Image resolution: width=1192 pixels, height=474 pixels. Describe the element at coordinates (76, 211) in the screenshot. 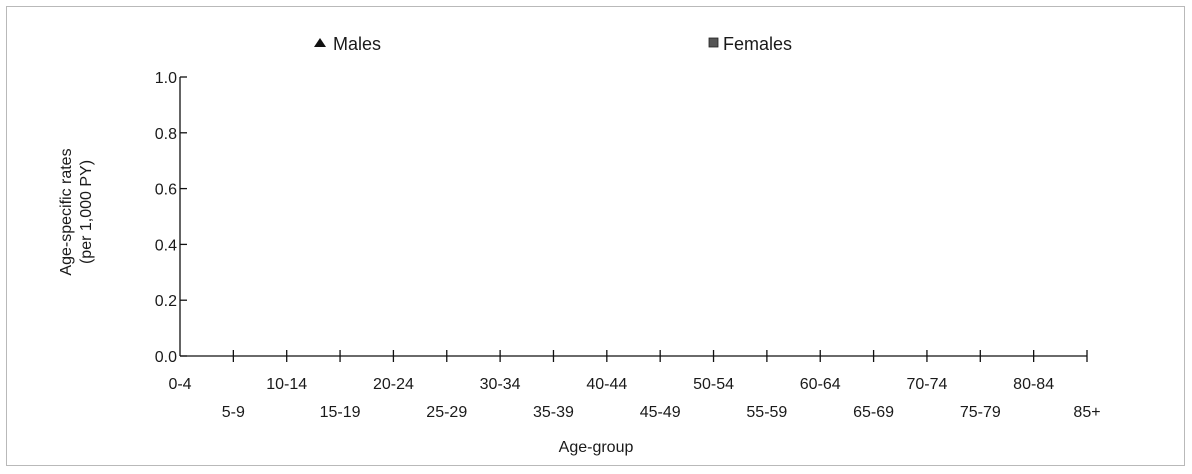

I see `y-axis-title: Age-specific rates (per 1,000 PY)` at that location.